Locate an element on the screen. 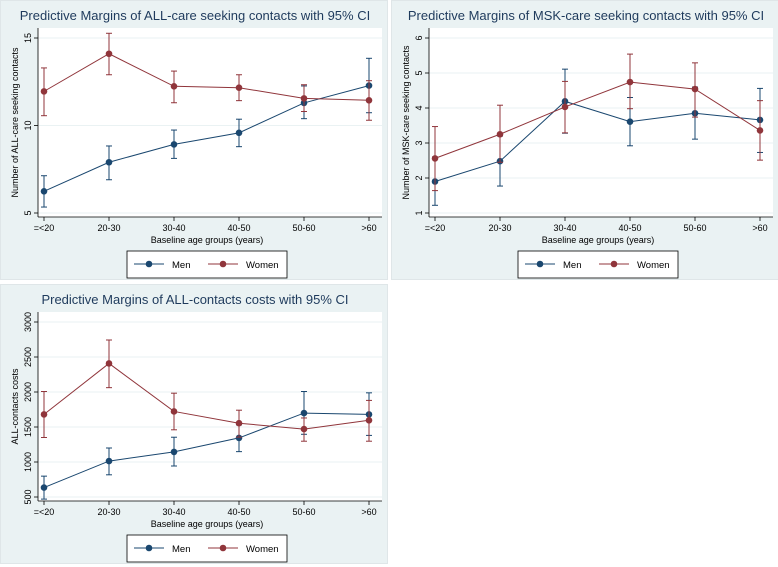 Image resolution: width=778 pixels, height=567 pixels. y-tick-label: 6 is located at coordinates (419, 37).